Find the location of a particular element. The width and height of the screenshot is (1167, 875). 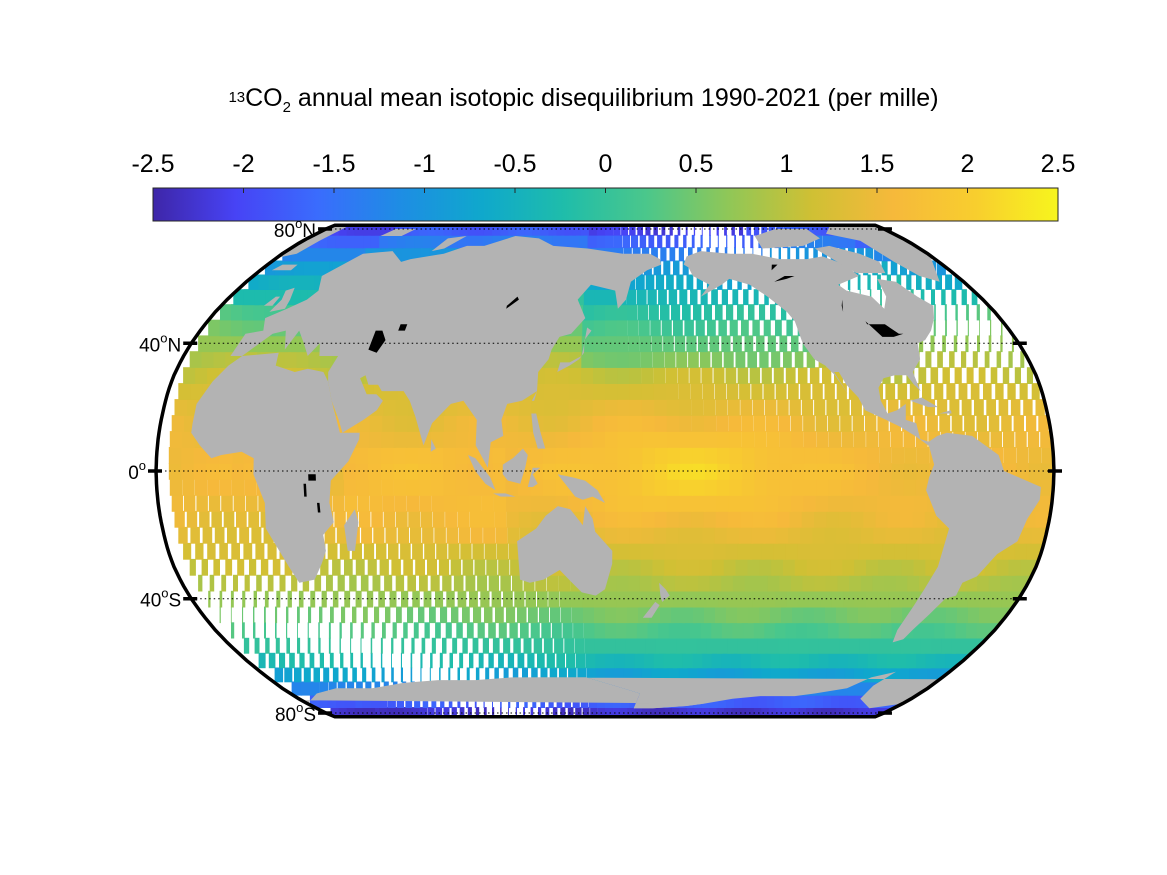

landmass-newguinea is located at coordinates (581, 488).